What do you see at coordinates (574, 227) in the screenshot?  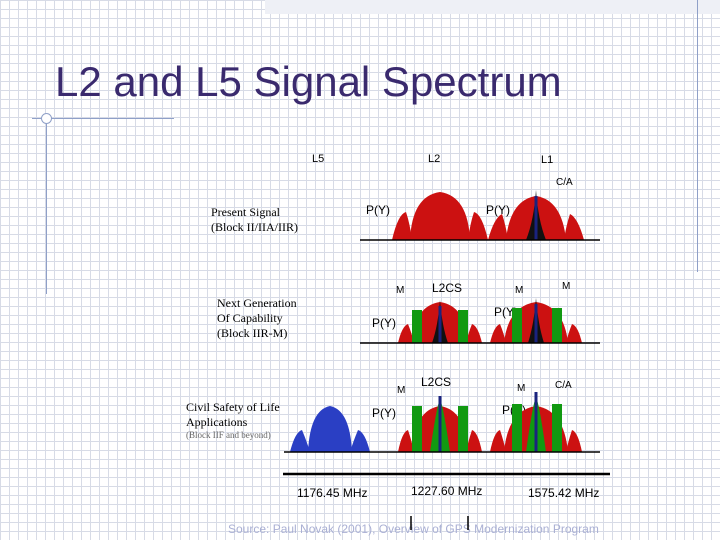 I see `present-l1-py-side-right` at bounding box center [574, 227].